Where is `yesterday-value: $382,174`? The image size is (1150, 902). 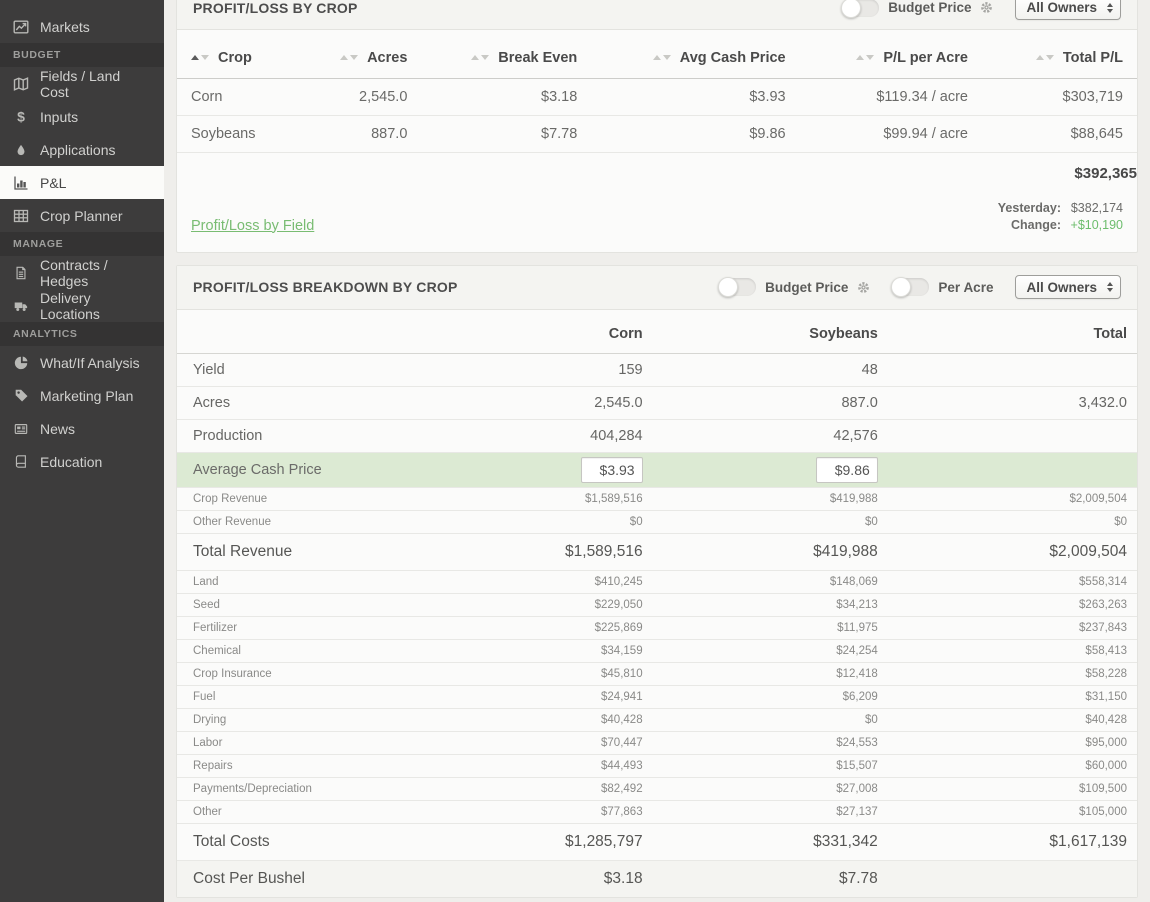 yesterday-value: $382,174 is located at coordinates (1096, 207).